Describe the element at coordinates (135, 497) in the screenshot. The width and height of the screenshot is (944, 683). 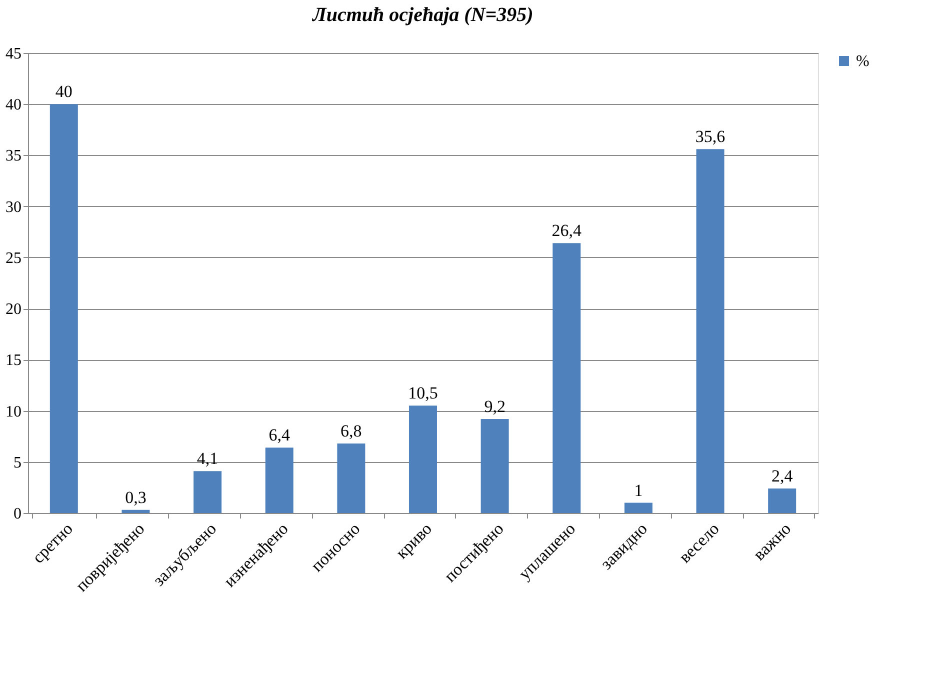
I see `text: 0,3` at that location.